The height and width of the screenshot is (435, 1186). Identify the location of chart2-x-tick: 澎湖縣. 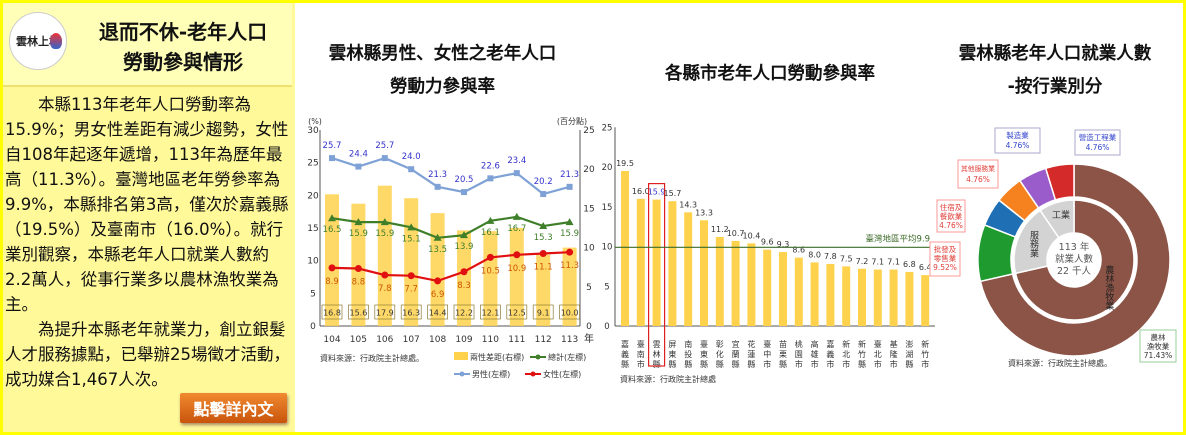
(909, 354).